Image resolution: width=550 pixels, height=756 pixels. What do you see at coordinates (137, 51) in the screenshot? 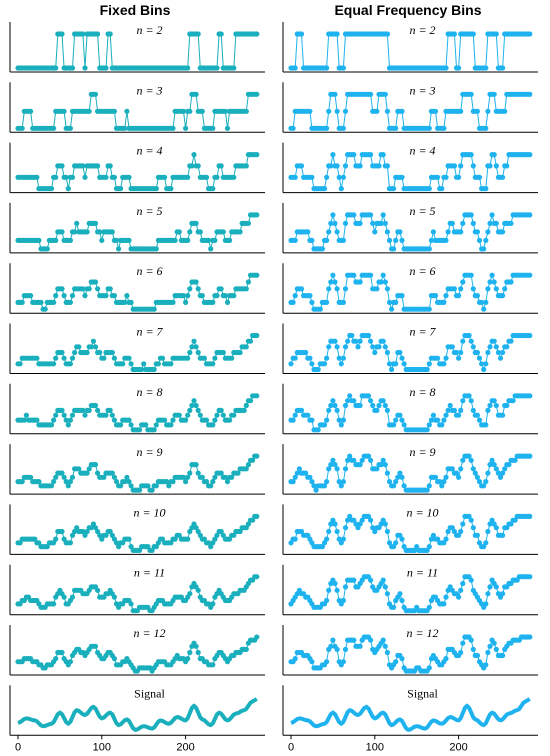
I see `quantized-line` at bounding box center [137, 51].